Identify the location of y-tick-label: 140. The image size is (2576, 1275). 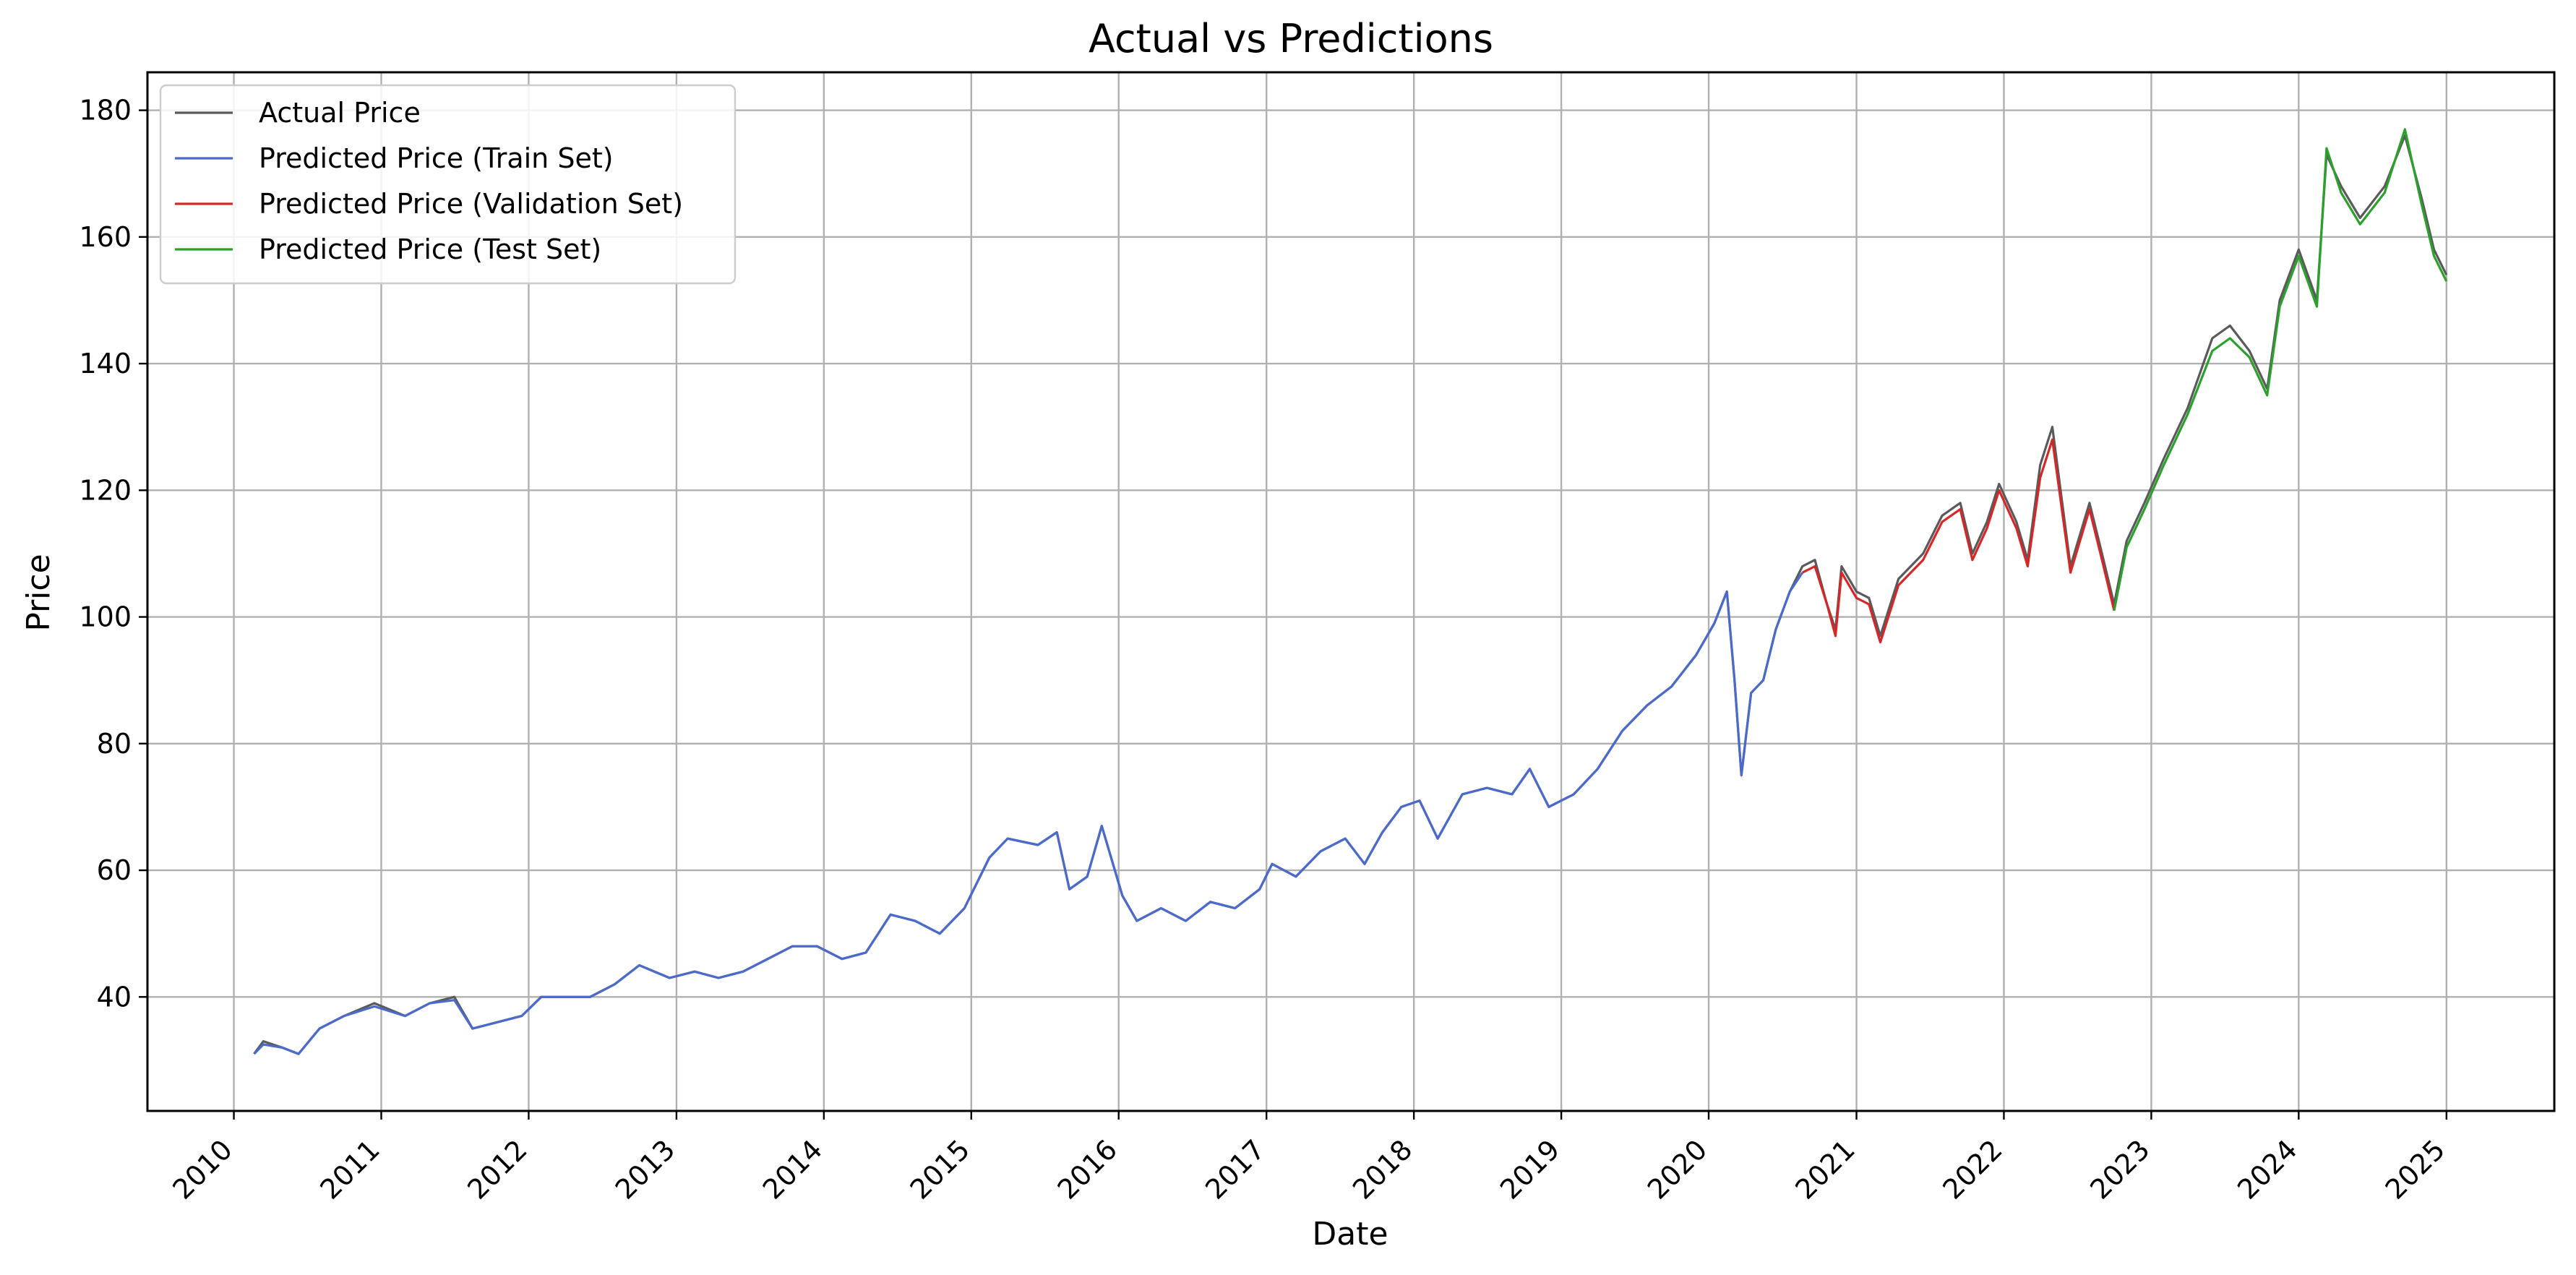
(106, 363).